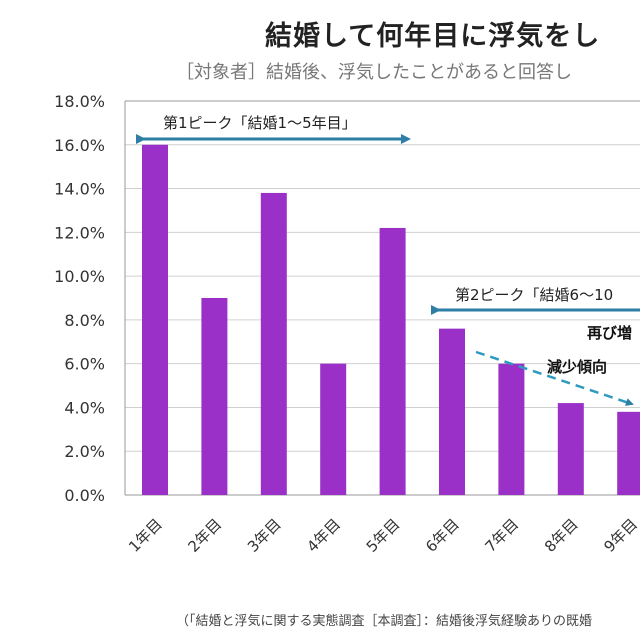 Image resolution: width=640 pixels, height=640 pixels. I want to click on y-tick-label: 2.0%, so click(84, 451).